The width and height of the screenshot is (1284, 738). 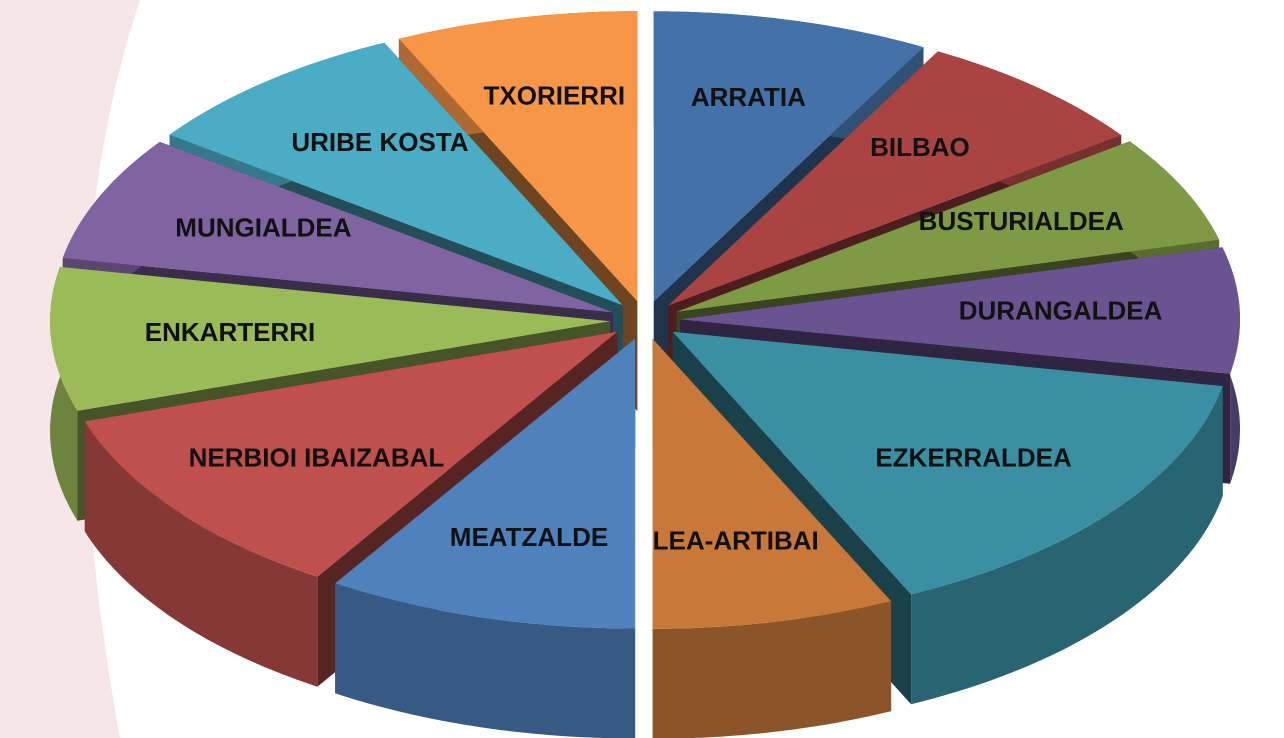 I want to click on slice-label: LEA-ARTIBAI, so click(x=736, y=540).